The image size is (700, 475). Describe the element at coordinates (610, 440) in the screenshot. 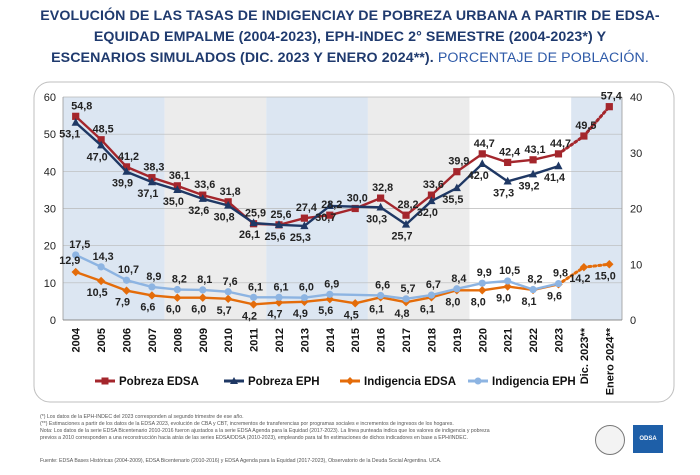

I see `uca-seal-logo` at that location.